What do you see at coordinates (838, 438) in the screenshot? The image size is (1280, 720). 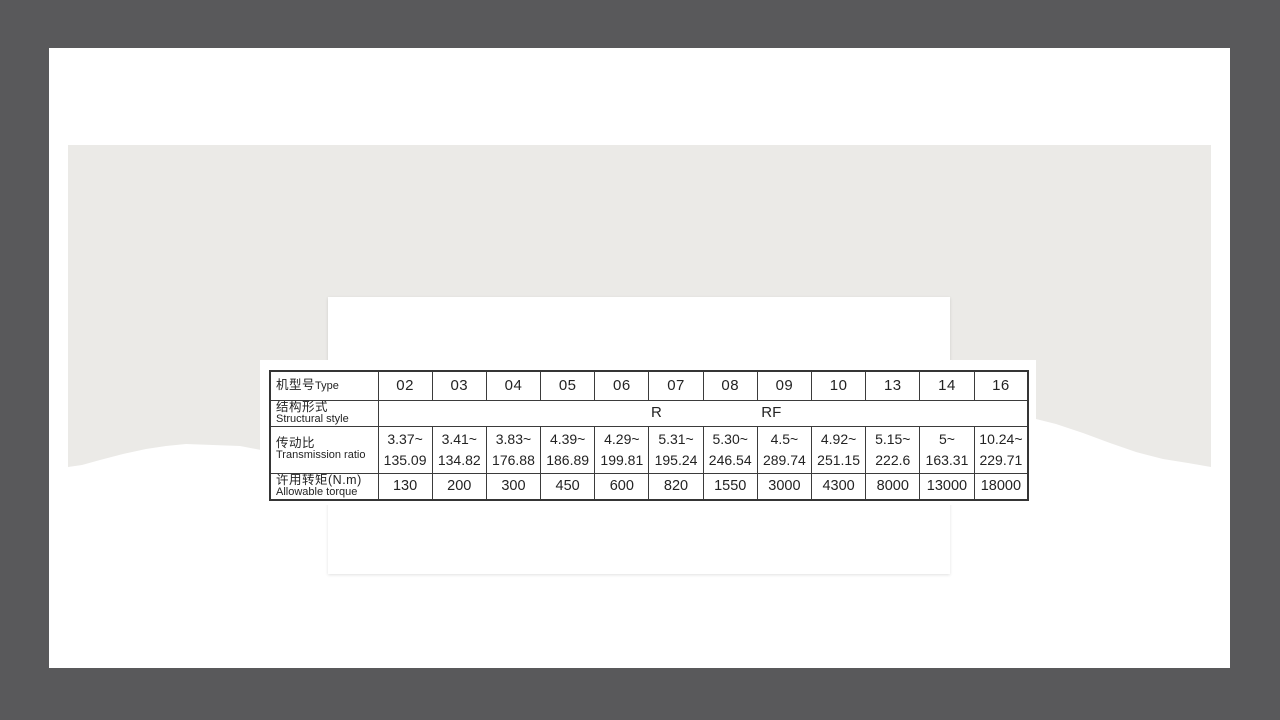 I see `ratio-min: 4.92~` at bounding box center [838, 438].